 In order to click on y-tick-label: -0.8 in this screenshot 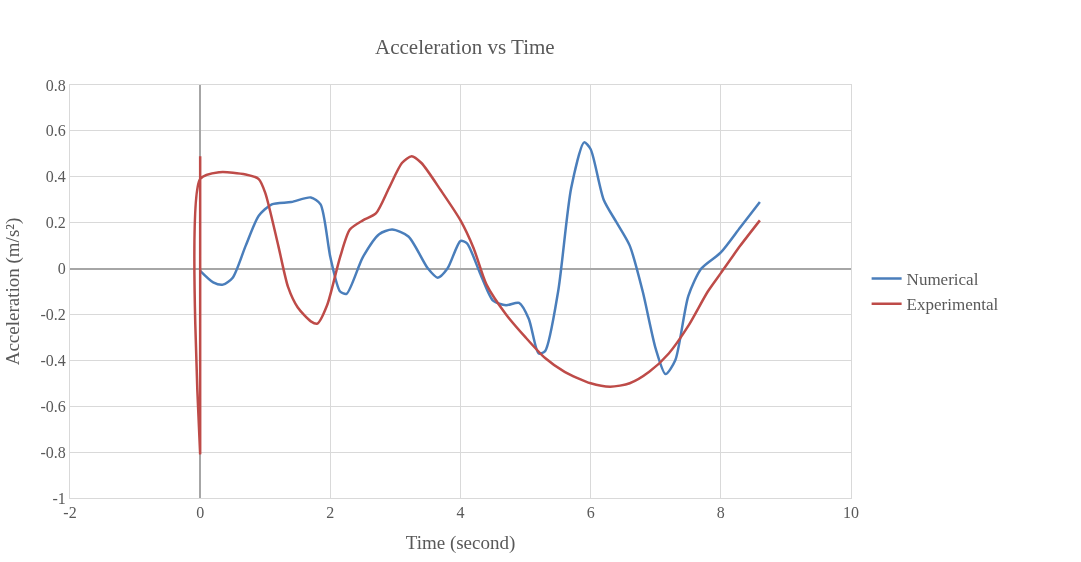, I will do `click(53, 452)`.